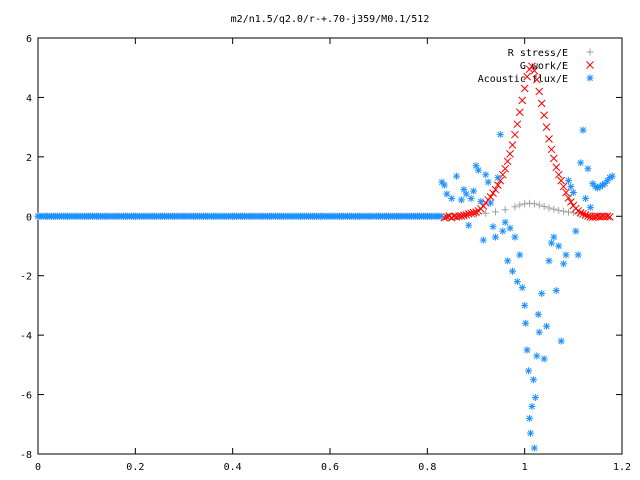 The height and width of the screenshot is (480, 640). Describe the element at coordinates (330, 467) in the screenshot. I see `x-tick-label: 0.6` at that location.